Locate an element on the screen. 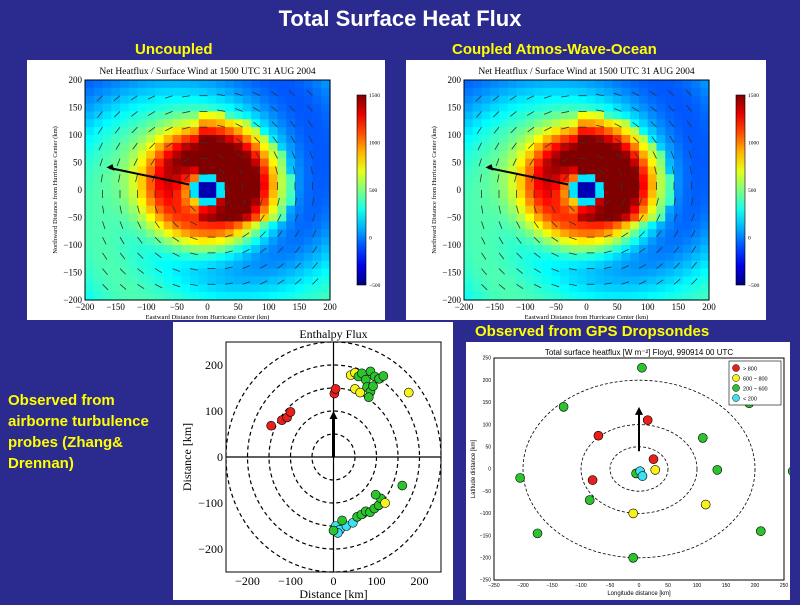 This screenshot has width=800, height=605. y-axis-label: Latitude distance [km] is located at coordinates (474, 468).